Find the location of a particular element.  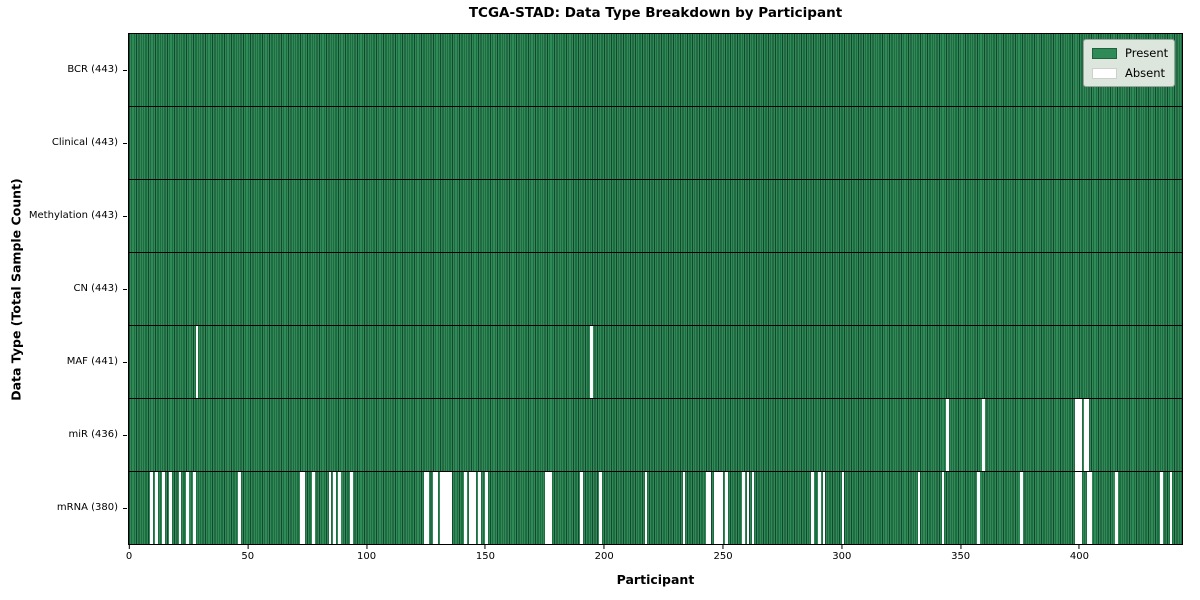

x-tick-label: 350 is located at coordinates (961, 556).